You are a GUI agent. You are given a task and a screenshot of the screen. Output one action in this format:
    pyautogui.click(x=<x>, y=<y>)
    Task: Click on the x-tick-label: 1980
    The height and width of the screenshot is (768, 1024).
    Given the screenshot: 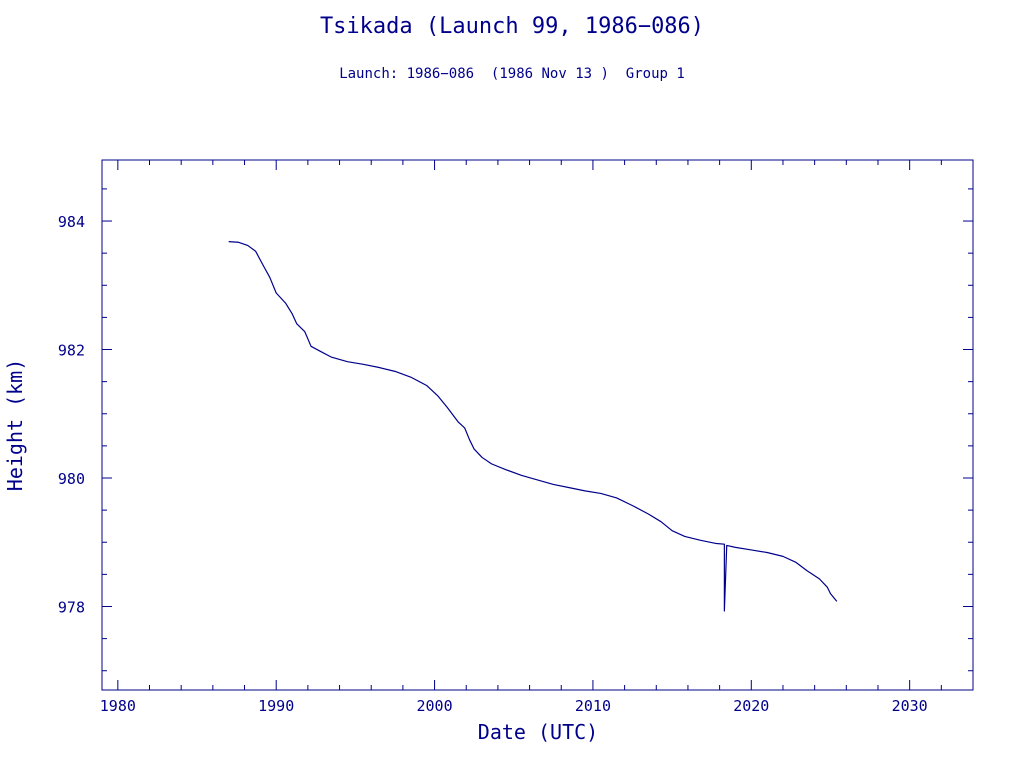 What is the action you would take?
    pyautogui.click(x=118, y=706)
    